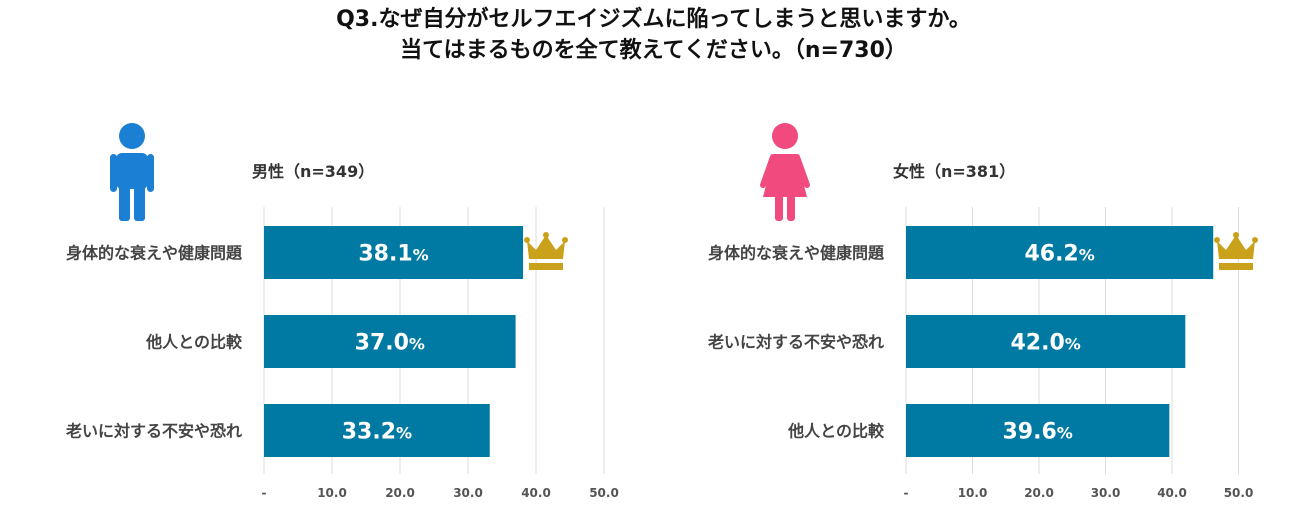 This screenshot has width=1307, height=532. What do you see at coordinates (785, 172) in the screenshot?
I see `female-person-icon` at bounding box center [785, 172].